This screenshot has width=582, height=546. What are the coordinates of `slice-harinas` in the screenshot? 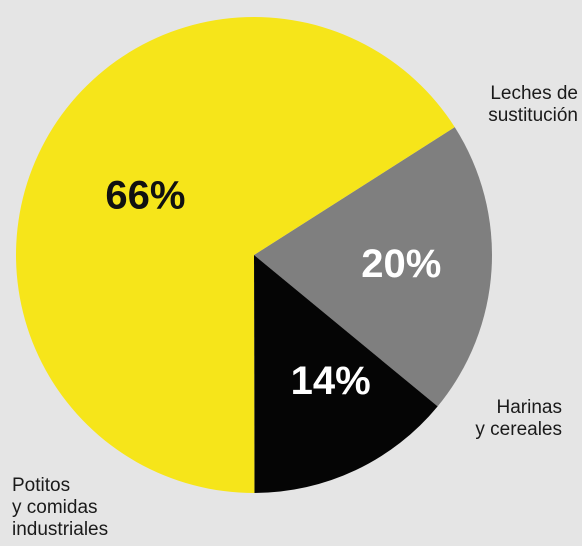 It's located at (346, 374).